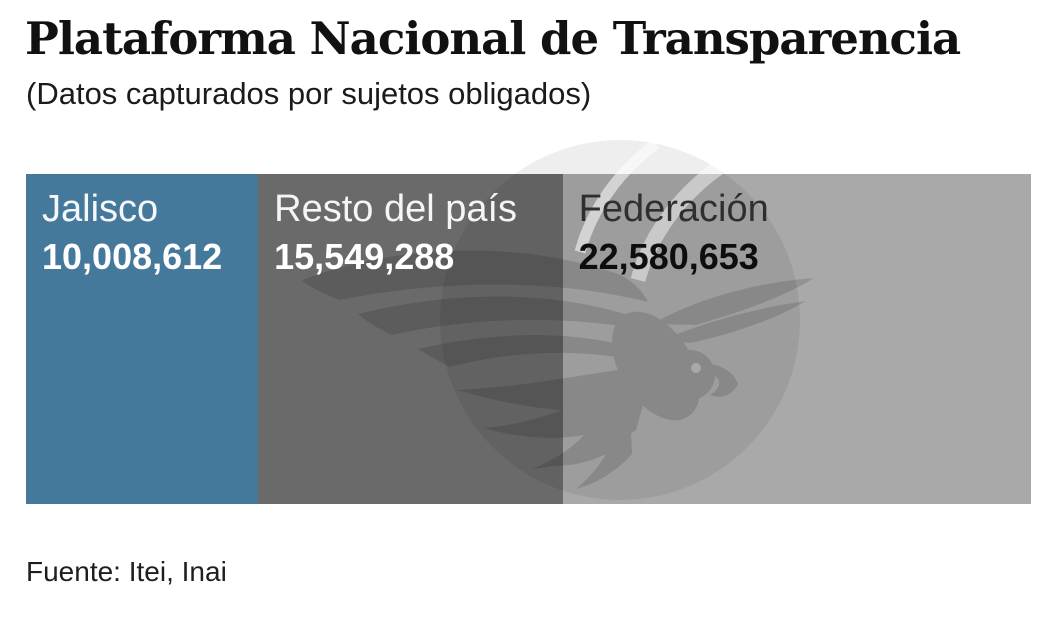 This screenshot has height=620, width=1056. I want to click on segment-value: 22,580,653, so click(668, 256).